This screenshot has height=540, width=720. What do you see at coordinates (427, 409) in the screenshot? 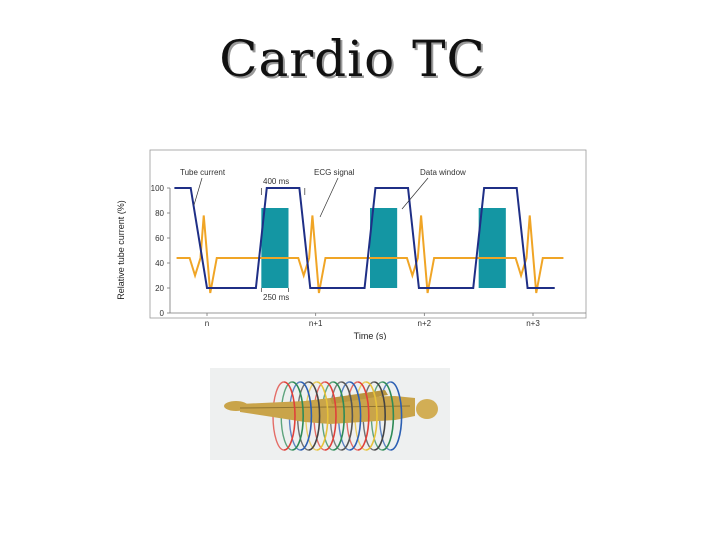
I see `patient-head` at bounding box center [427, 409].